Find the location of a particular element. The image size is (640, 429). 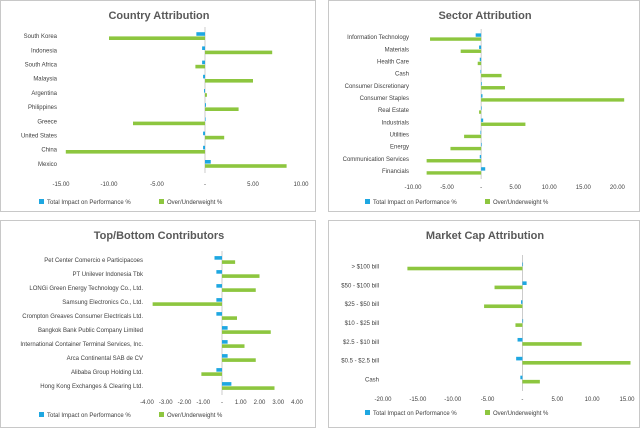

category-label: Consumer Discretionary is located at coordinates (377, 87).